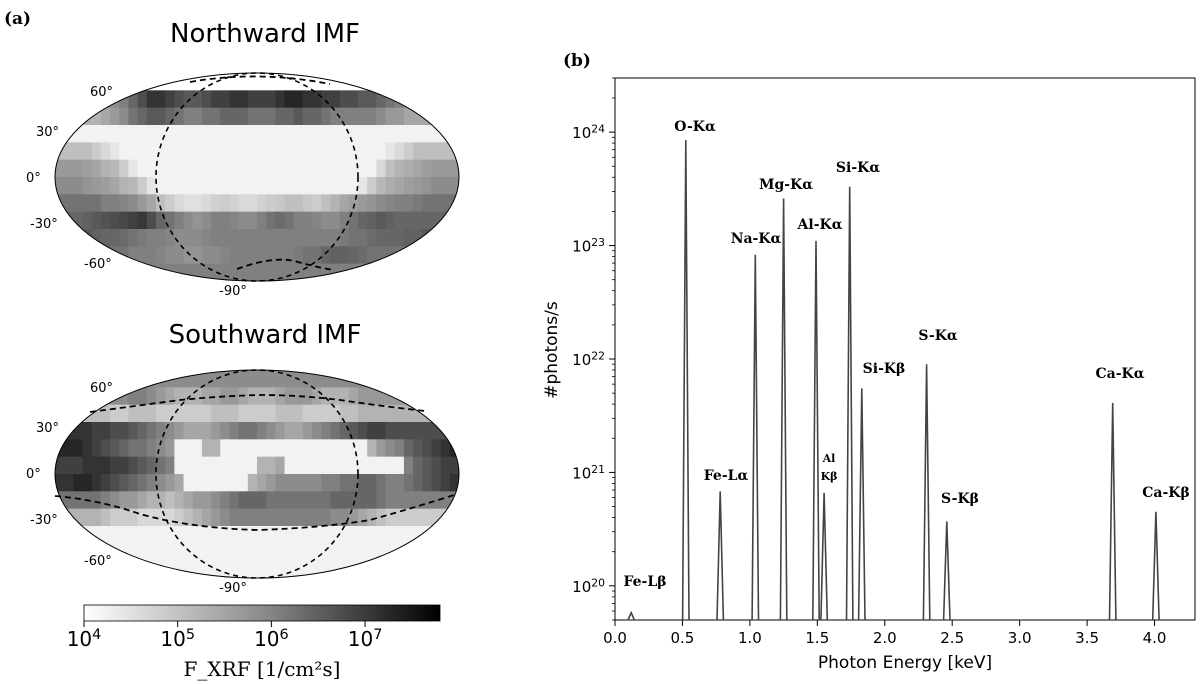  Describe the element at coordinates (552, 350) in the screenshot. I see `y-axis-label: #photons/s` at that location.